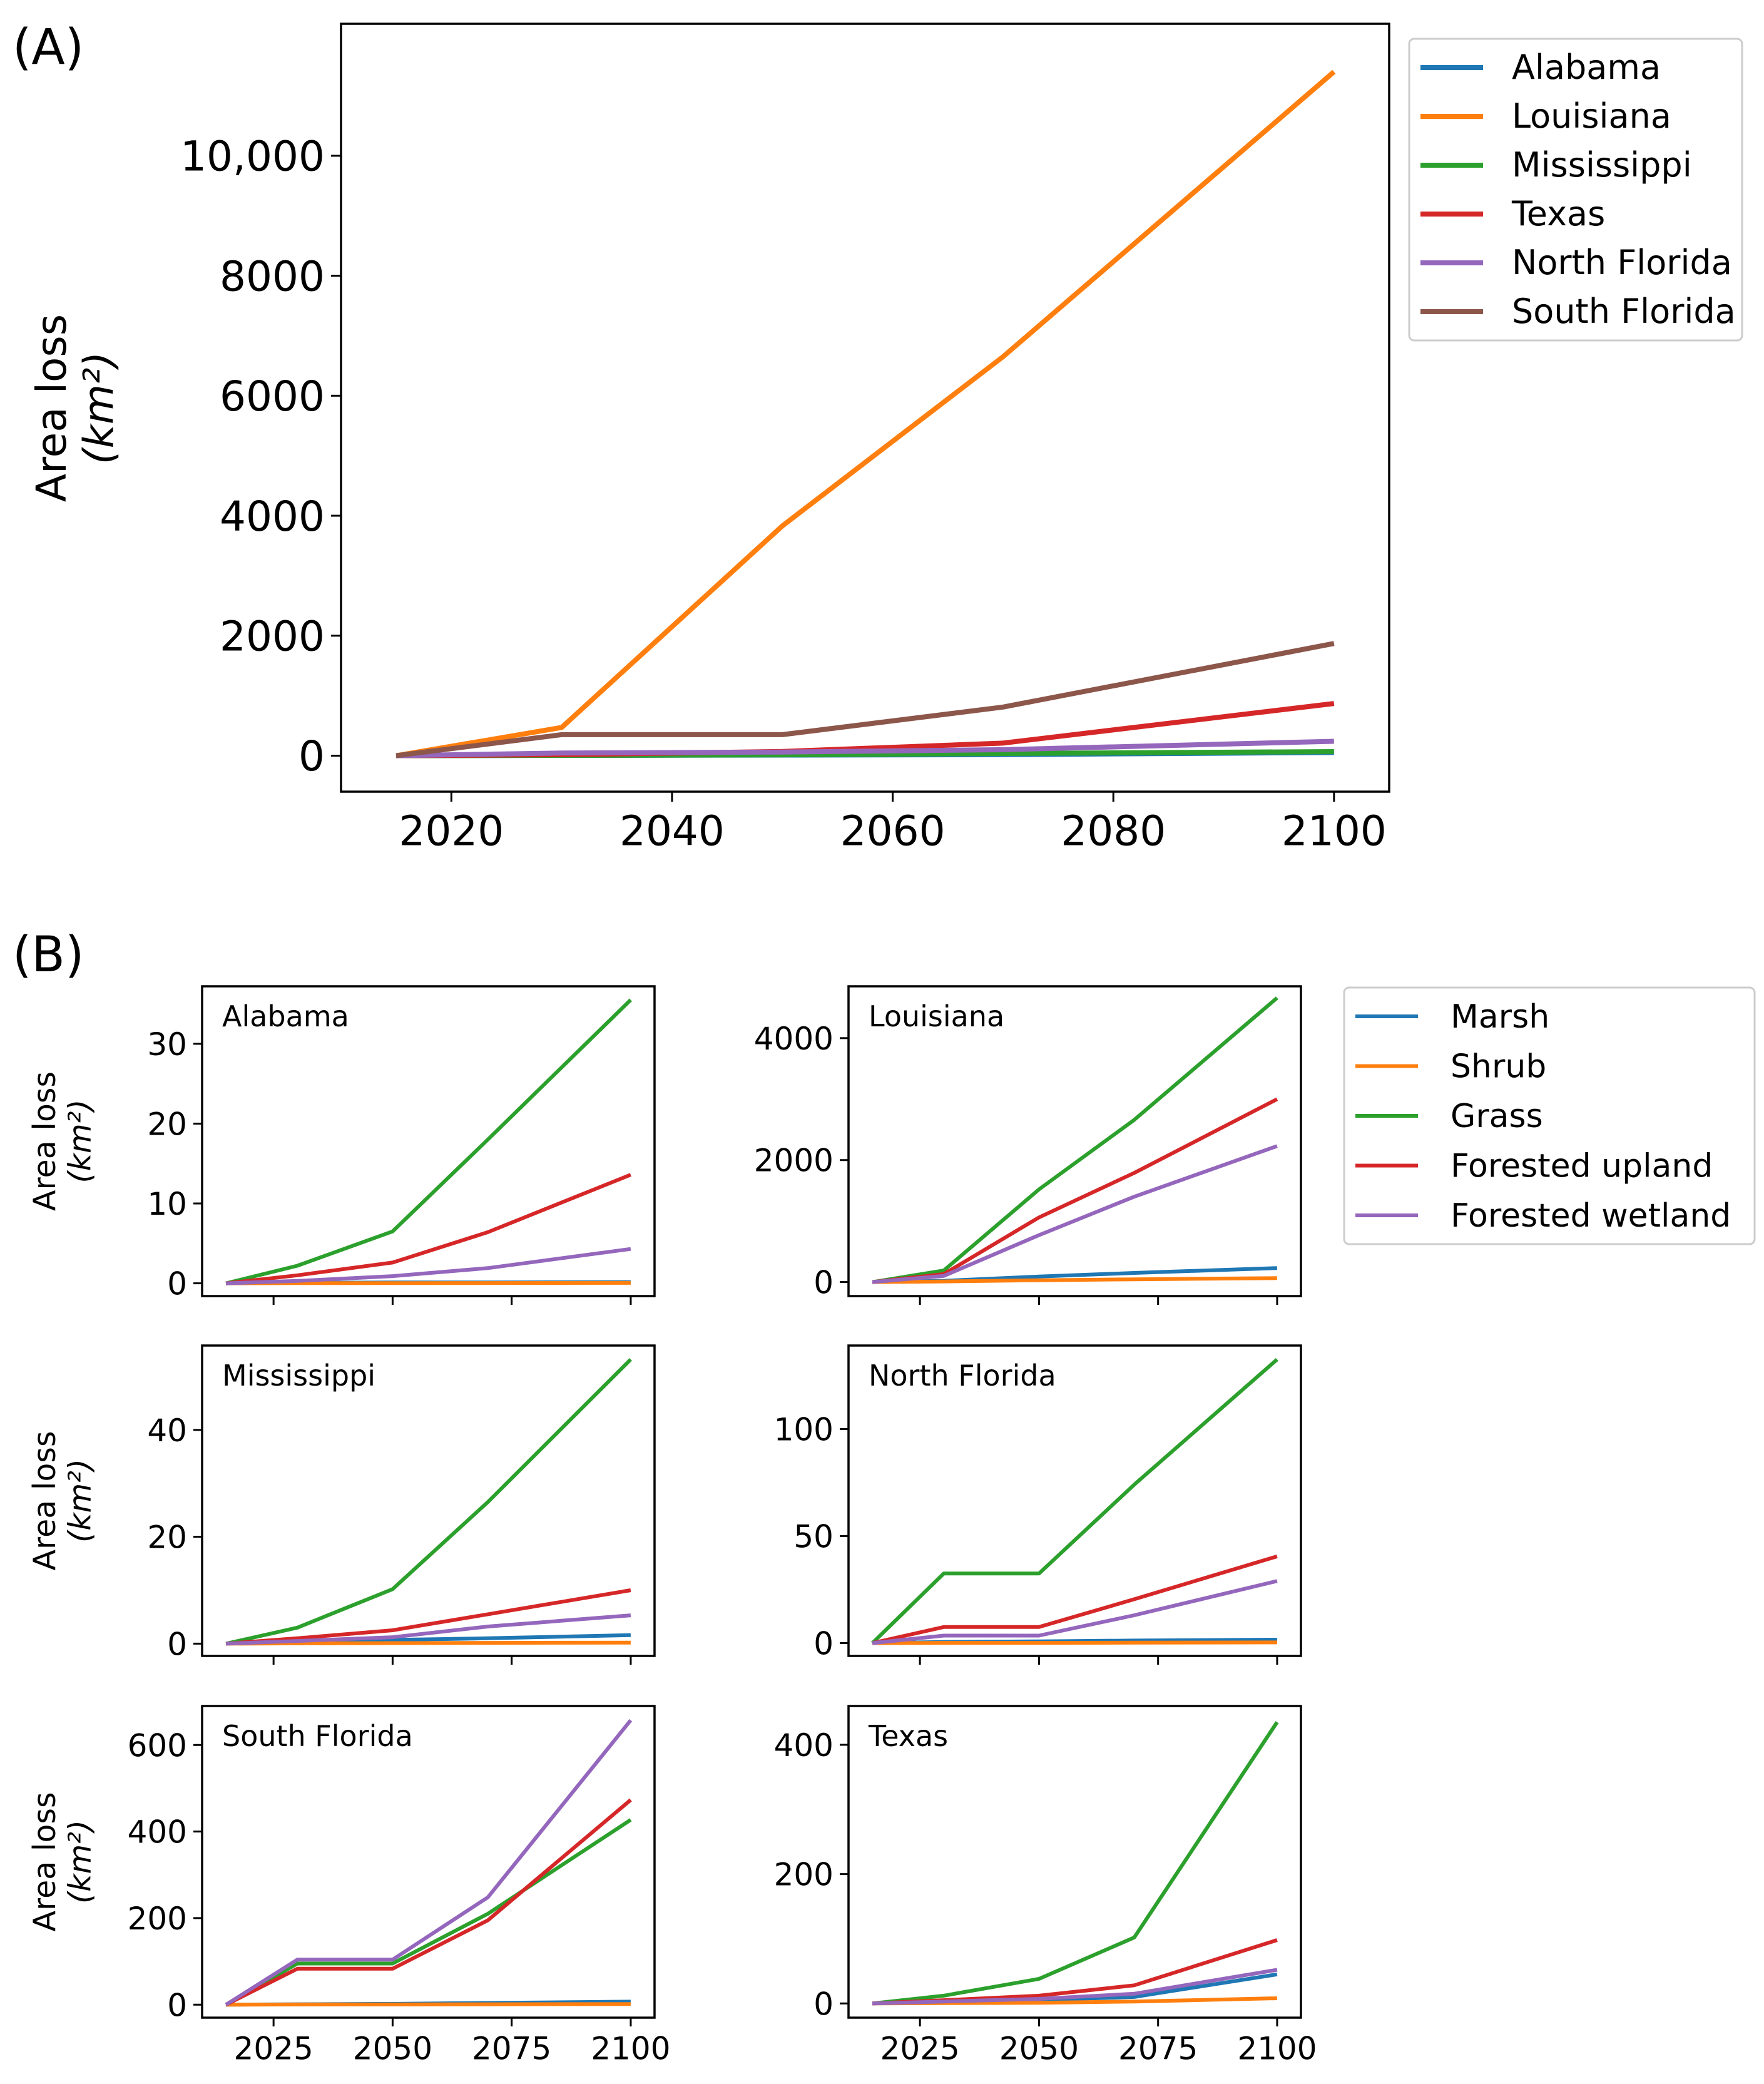  What do you see at coordinates (813, 1536) in the screenshot?
I see `y-tick-label: 50` at bounding box center [813, 1536].